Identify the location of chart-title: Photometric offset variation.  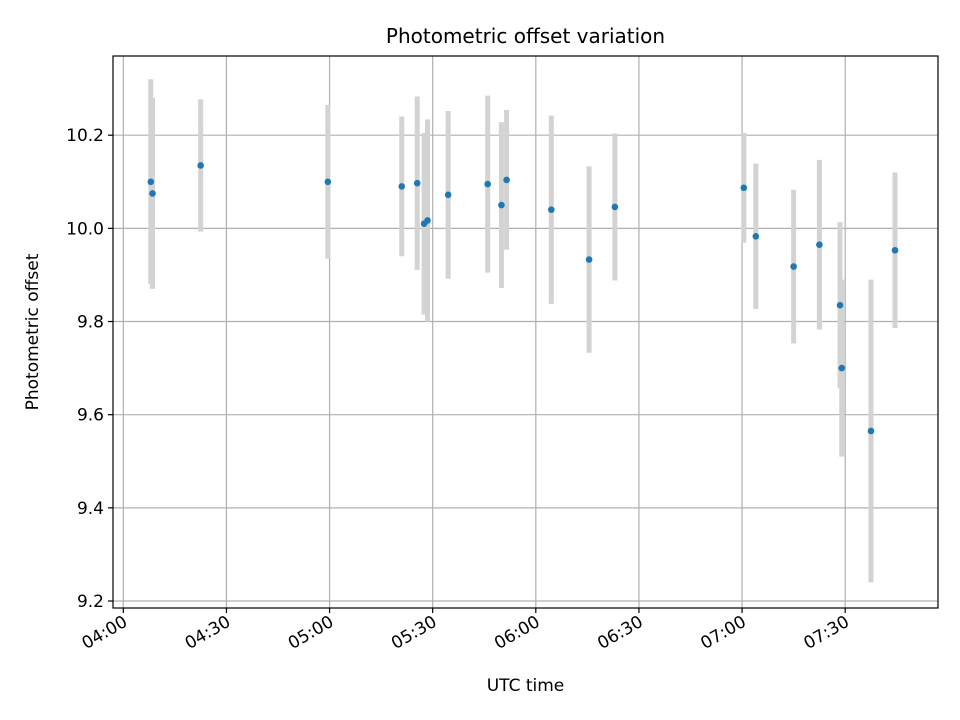
(525, 36).